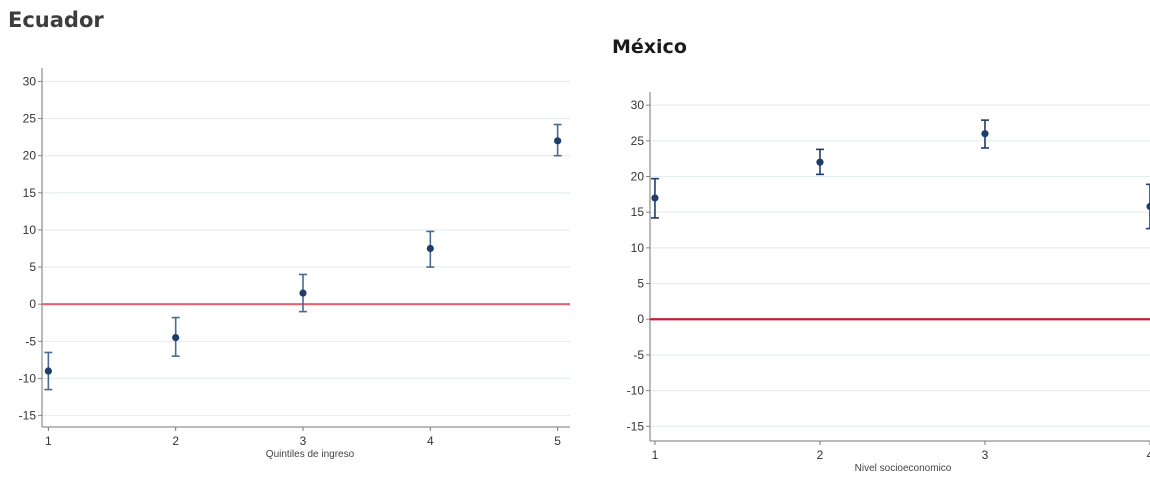 Image resolution: width=1150 pixels, height=477 pixels. Describe the element at coordinates (649, 47) in the screenshot. I see `chart-title-mexico: México` at that location.